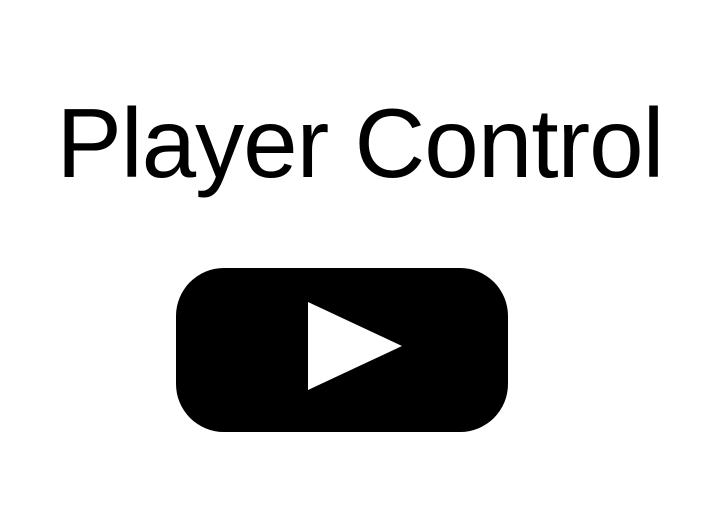 The image size is (720, 519). I want to click on play-button, so click(342, 350).